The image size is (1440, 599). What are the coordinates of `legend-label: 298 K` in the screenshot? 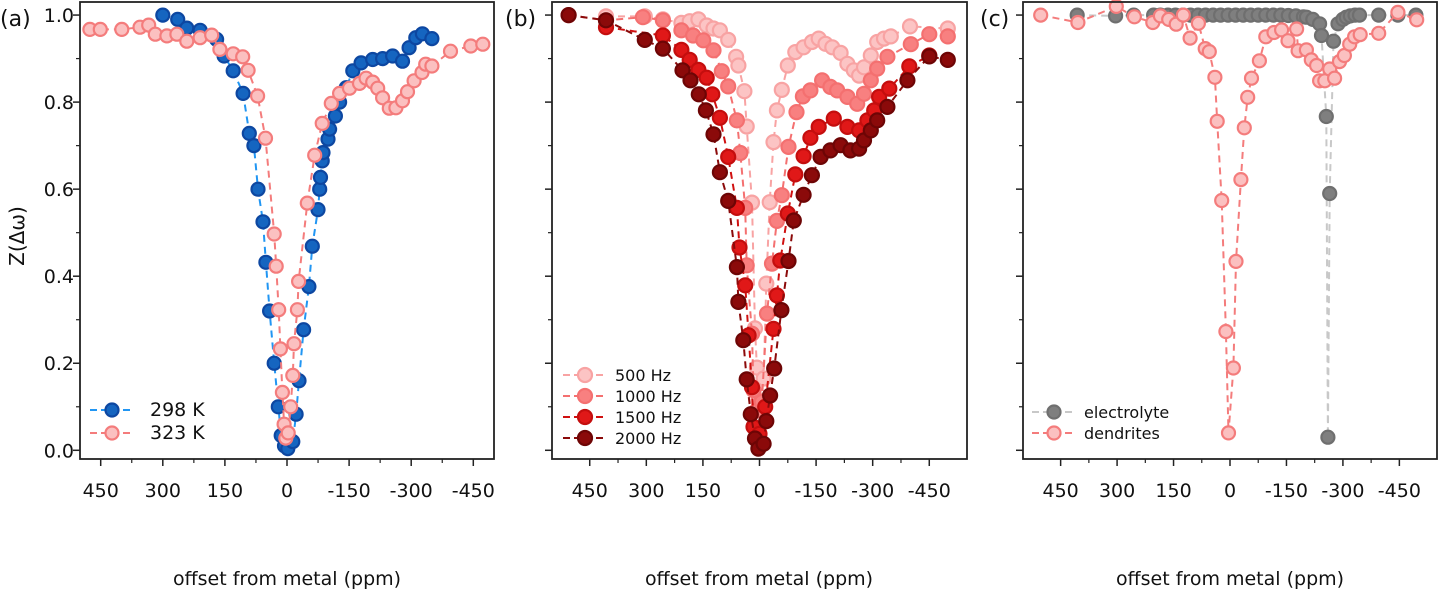 It's located at (177, 410).